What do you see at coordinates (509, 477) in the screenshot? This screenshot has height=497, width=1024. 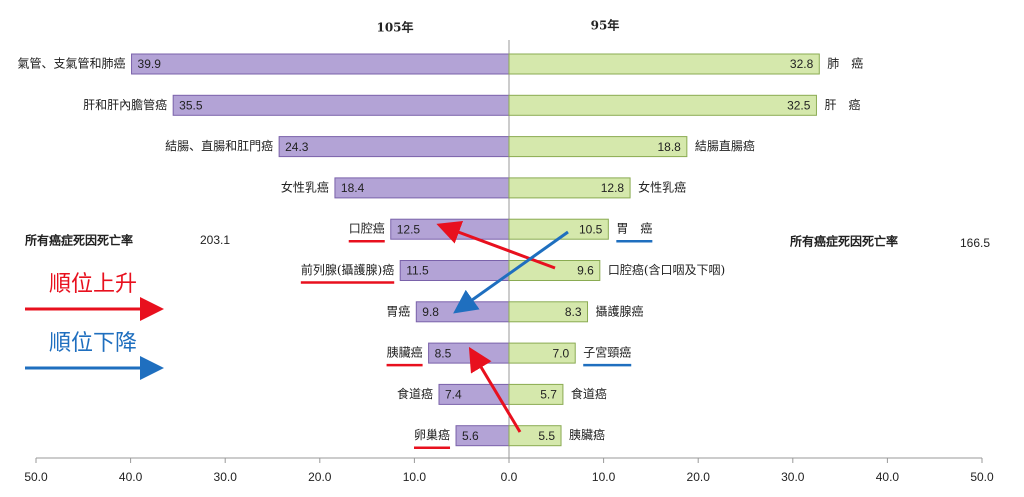 I see `x-tick-label: 0.0` at bounding box center [509, 477].